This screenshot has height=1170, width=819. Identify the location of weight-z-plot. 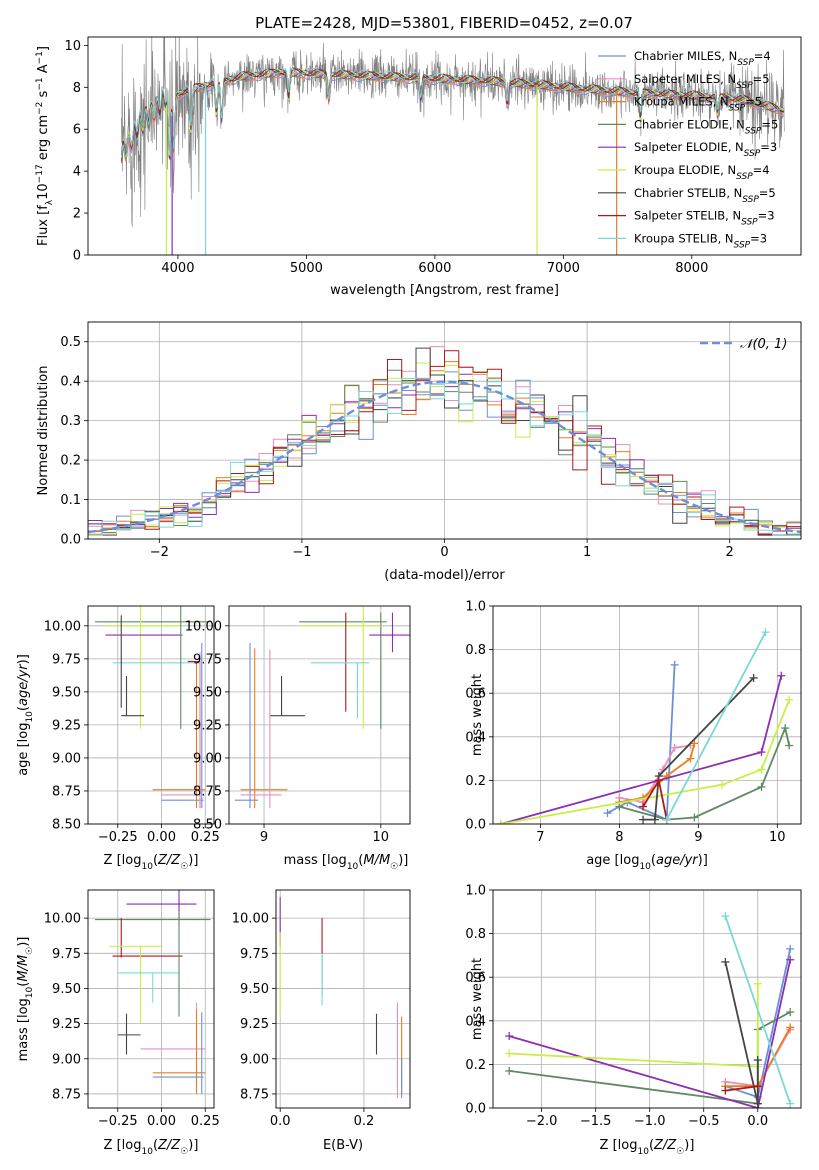
(650, 1010).